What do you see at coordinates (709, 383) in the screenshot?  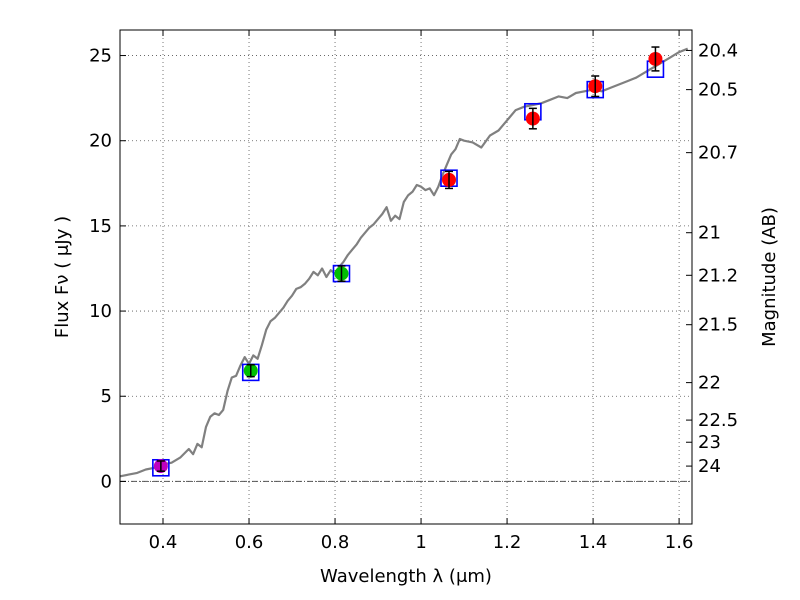 I see `right-tick-label: 22` at bounding box center [709, 383].